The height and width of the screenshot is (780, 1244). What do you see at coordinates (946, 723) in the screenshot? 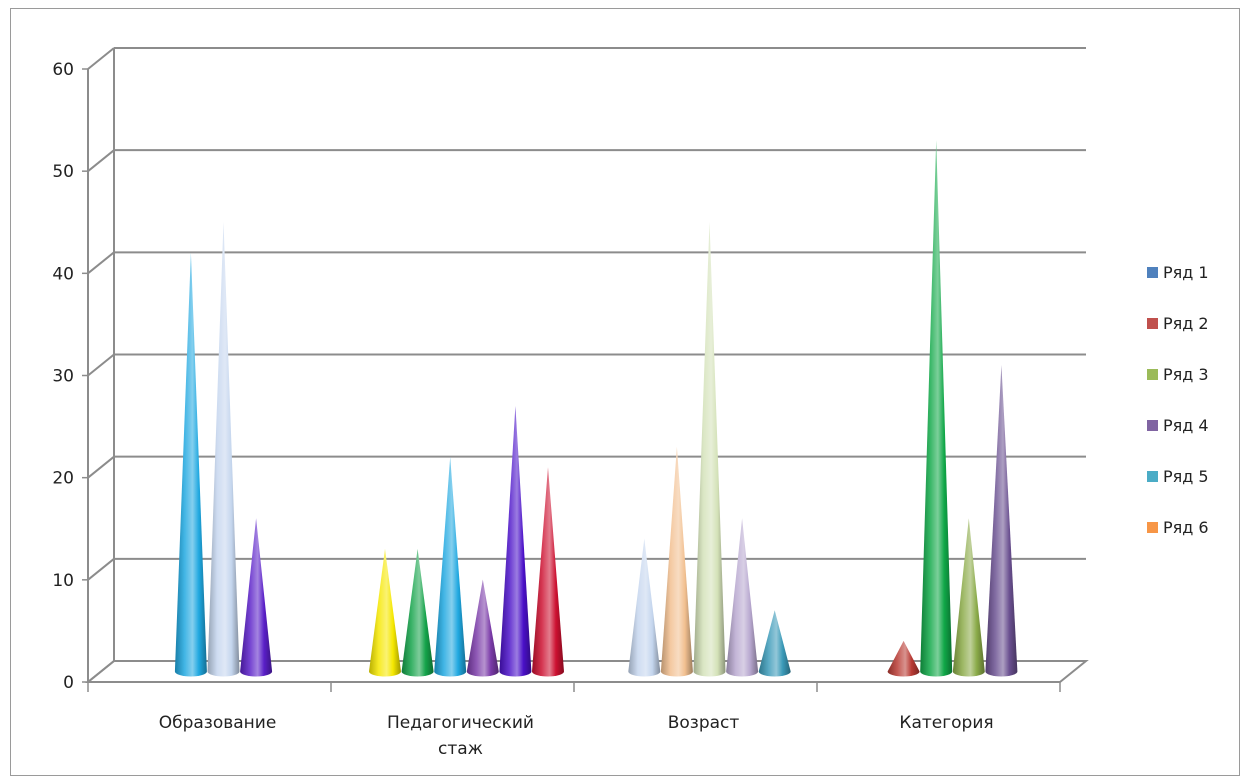
I see `category-label: Категория` at bounding box center [946, 723].